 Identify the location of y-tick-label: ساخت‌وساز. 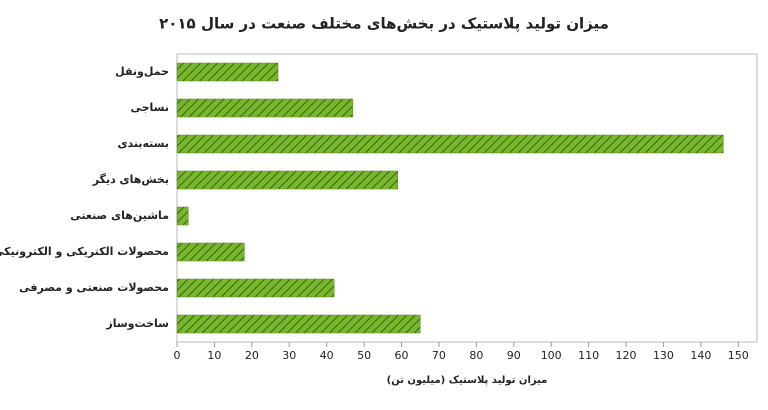
(137, 323).